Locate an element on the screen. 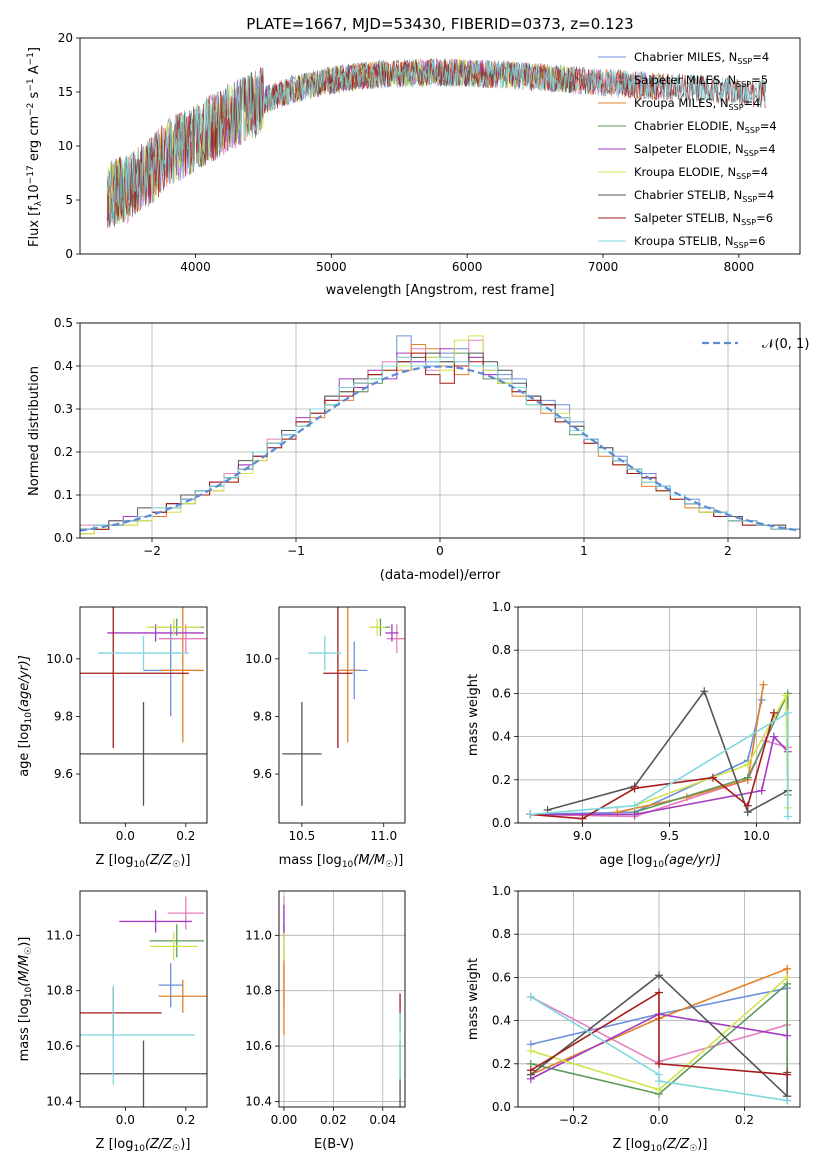 This screenshot has width=819, height=1174. mass_vs_Z-panel: 0.0 0.2 10.4 10.6 10.8 11.0 is located at coordinates (127, 1008).